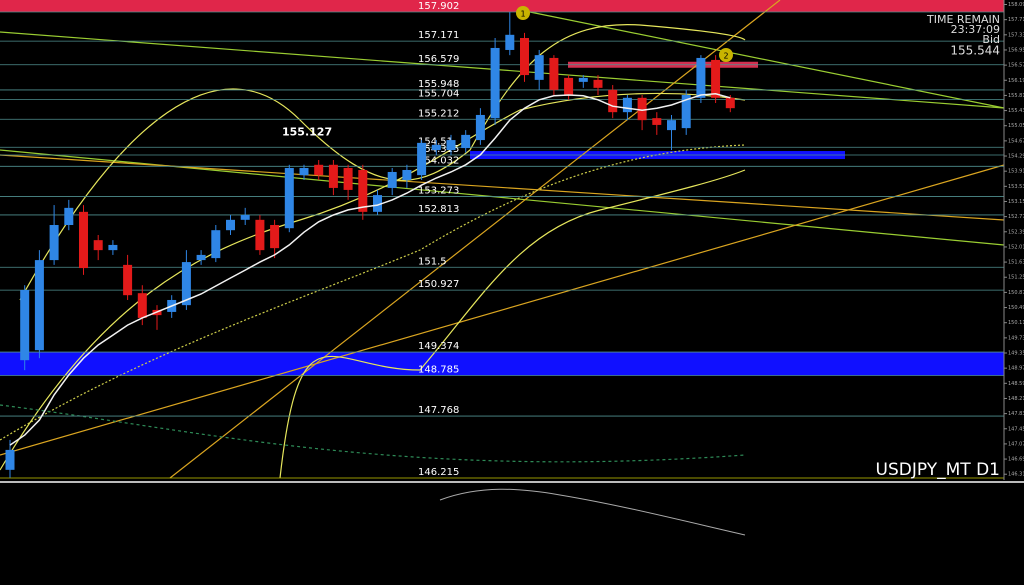 This screenshot has width=1024, height=585. What do you see at coordinates (1016, 263) in the screenshot?
I see `y-tick-label: 151.630` at bounding box center [1016, 263].